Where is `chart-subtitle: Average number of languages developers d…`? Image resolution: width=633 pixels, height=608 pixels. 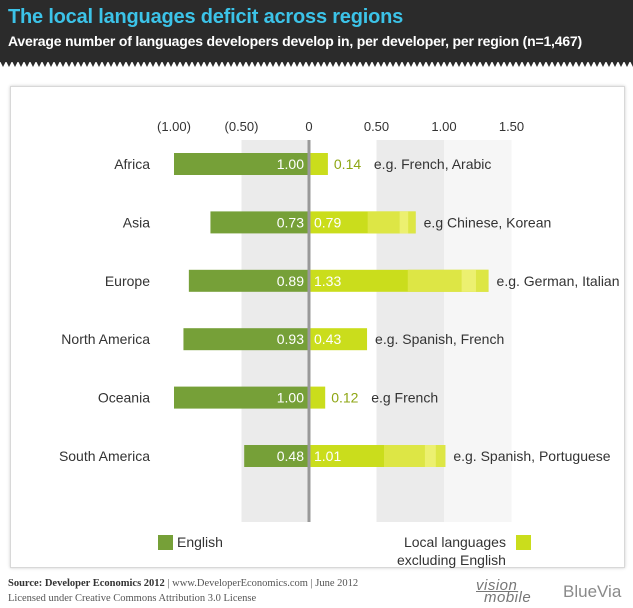 chart-subtitle: Average number of languages developers d… is located at coordinates (295, 41).